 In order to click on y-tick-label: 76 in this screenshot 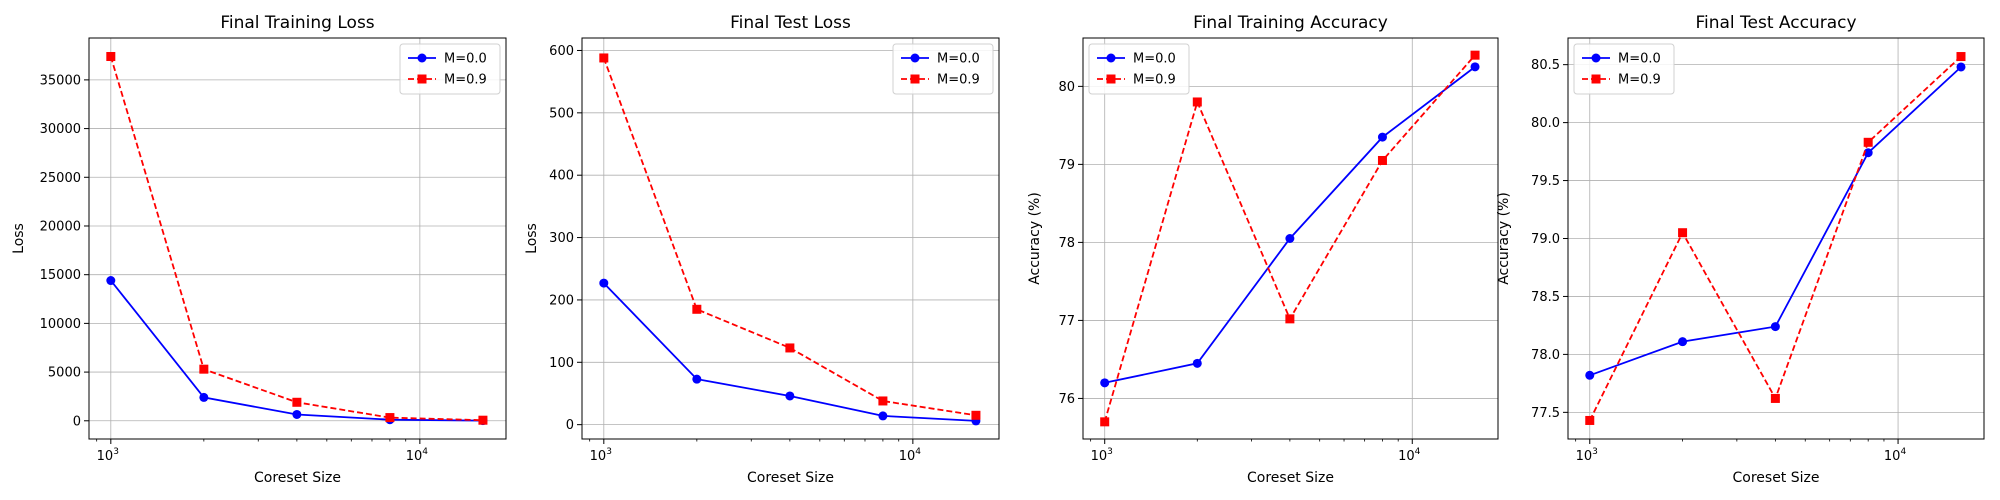, I will do `click(1066, 399)`.